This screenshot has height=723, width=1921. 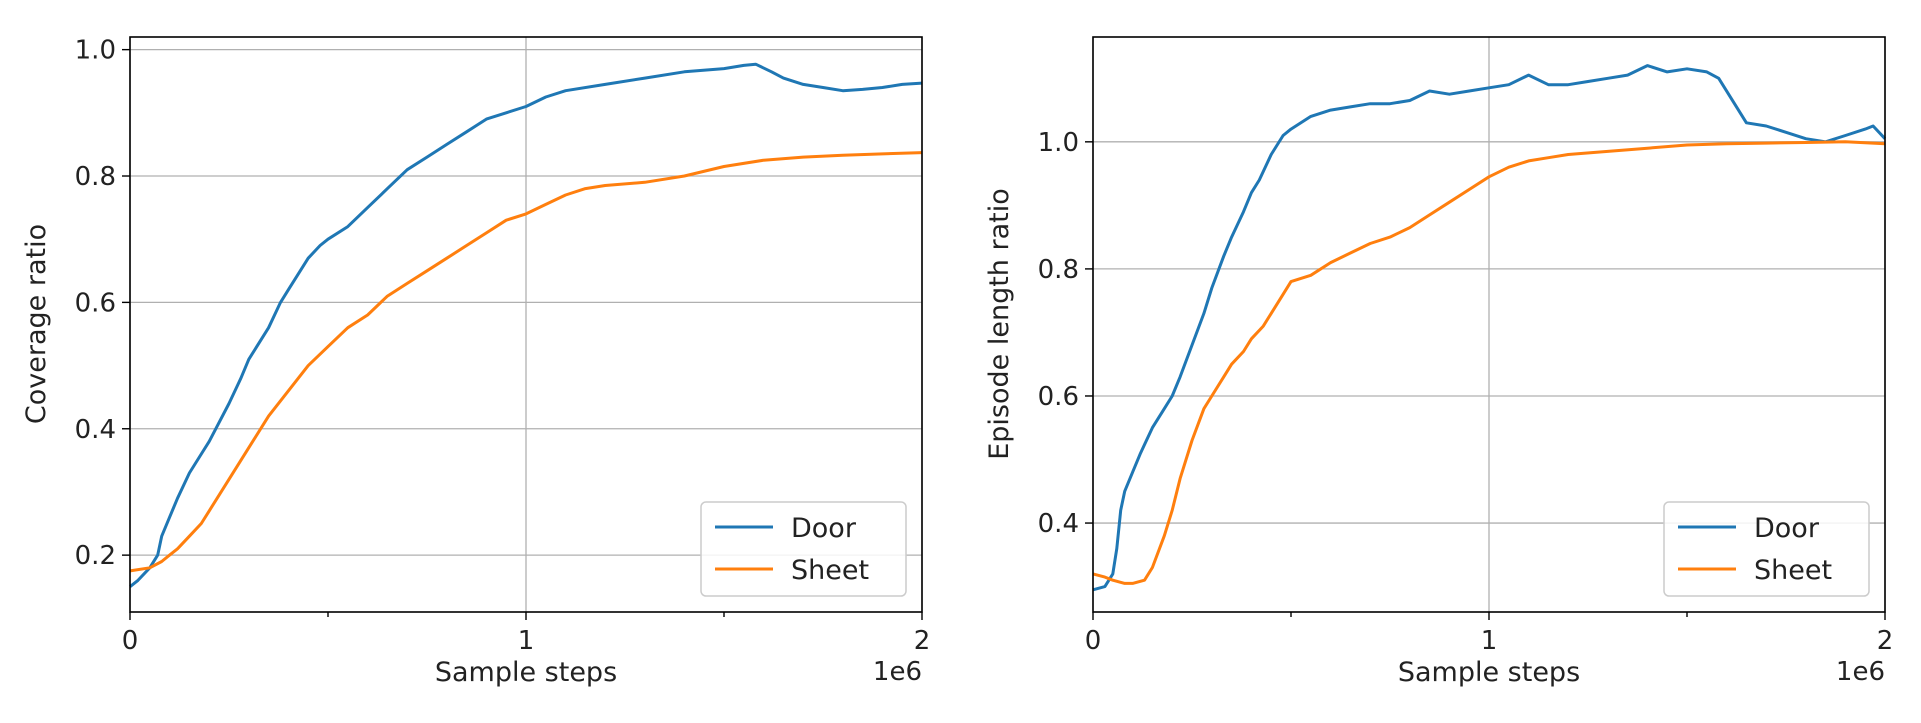 I want to click on y-tick-label: 0.2, so click(x=95, y=556).